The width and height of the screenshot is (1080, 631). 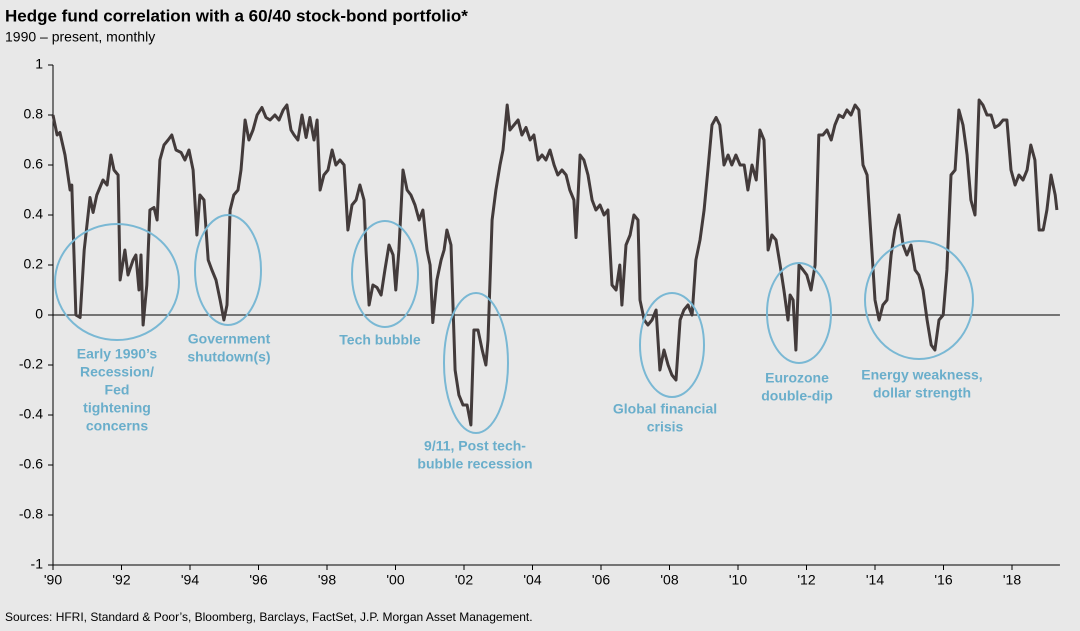 What do you see at coordinates (117, 372) in the screenshot?
I see `annotation-text: Recession/` at bounding box center [117, 372].